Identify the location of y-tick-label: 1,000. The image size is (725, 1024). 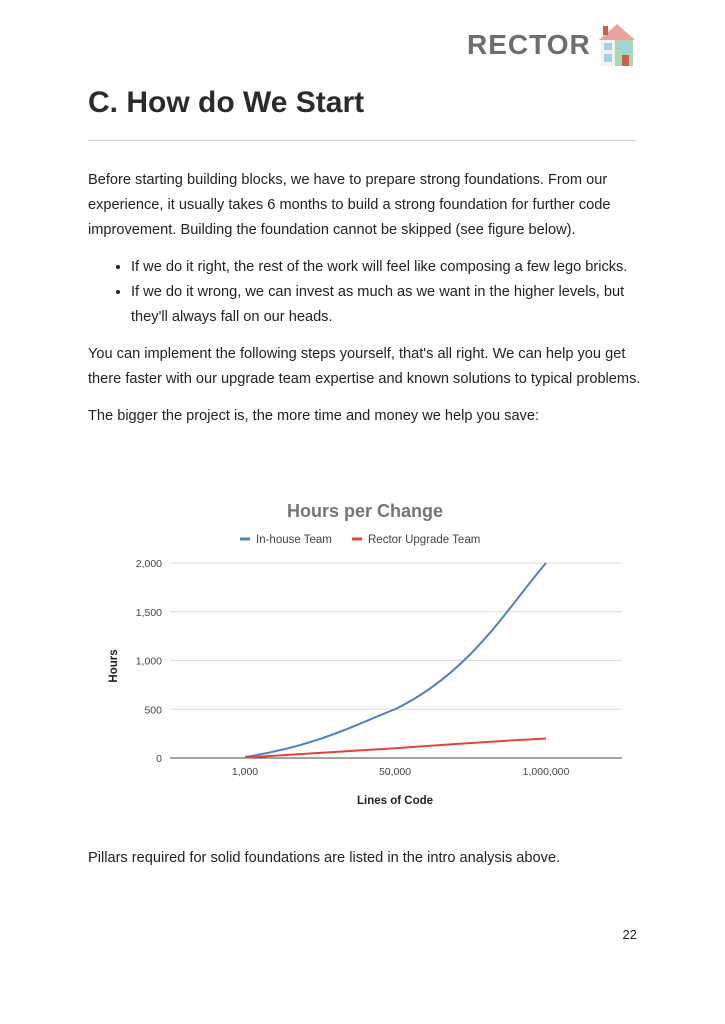
(149, 662).